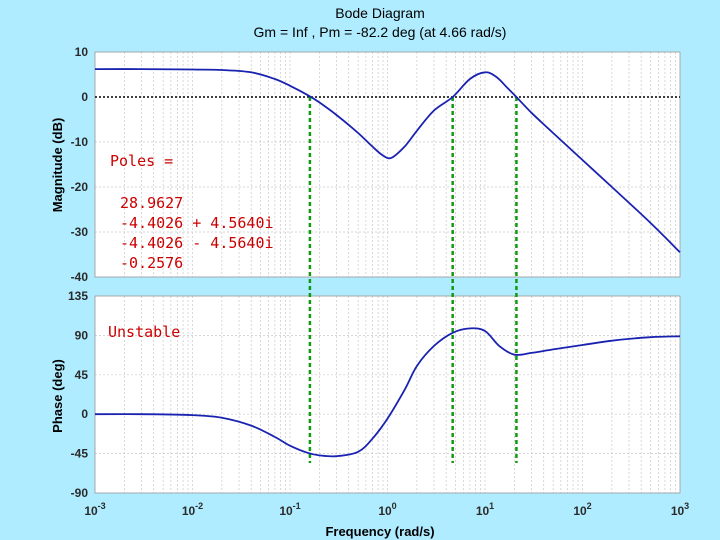 Image resolution: width=720 pixels, height=540 pixels. I want to click on phase-y-tick-label: 135, so click(78, 296).